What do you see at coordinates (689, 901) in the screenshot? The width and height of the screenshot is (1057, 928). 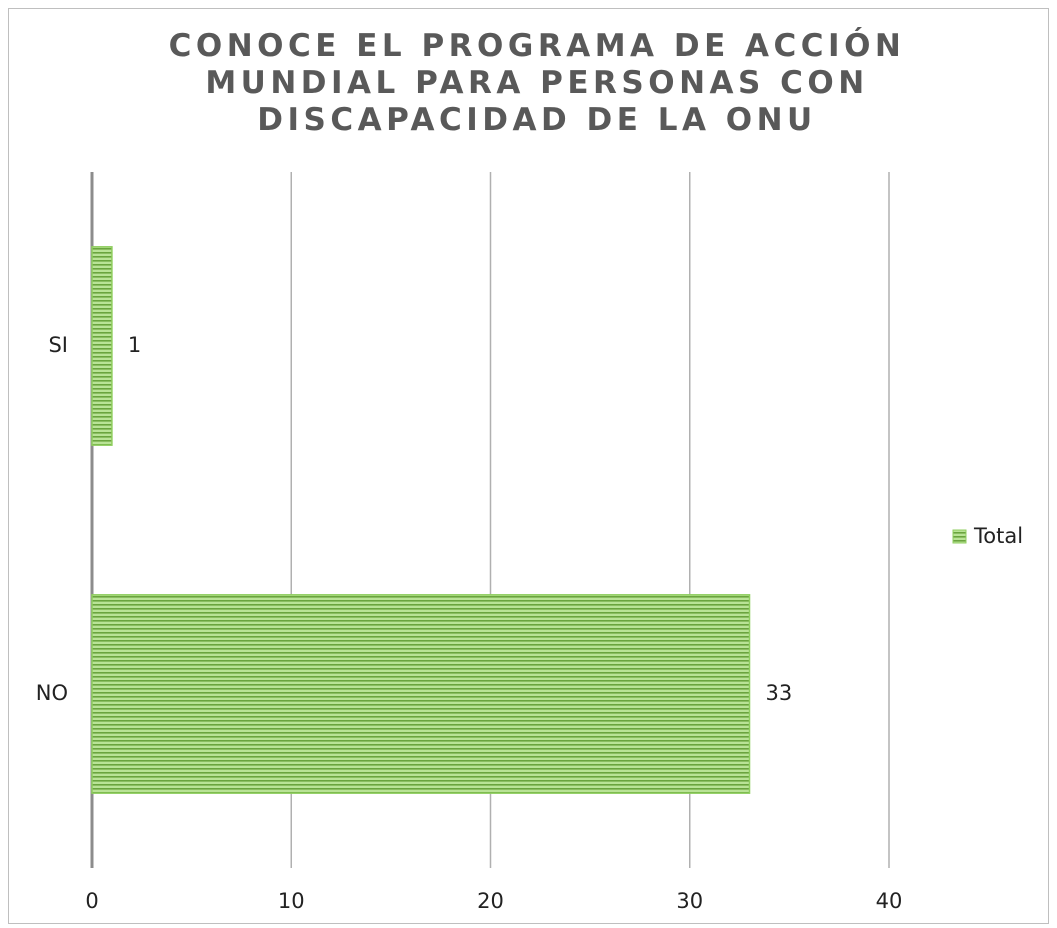 I see `x-tick-label: 30` at bounding box center [689, 901].